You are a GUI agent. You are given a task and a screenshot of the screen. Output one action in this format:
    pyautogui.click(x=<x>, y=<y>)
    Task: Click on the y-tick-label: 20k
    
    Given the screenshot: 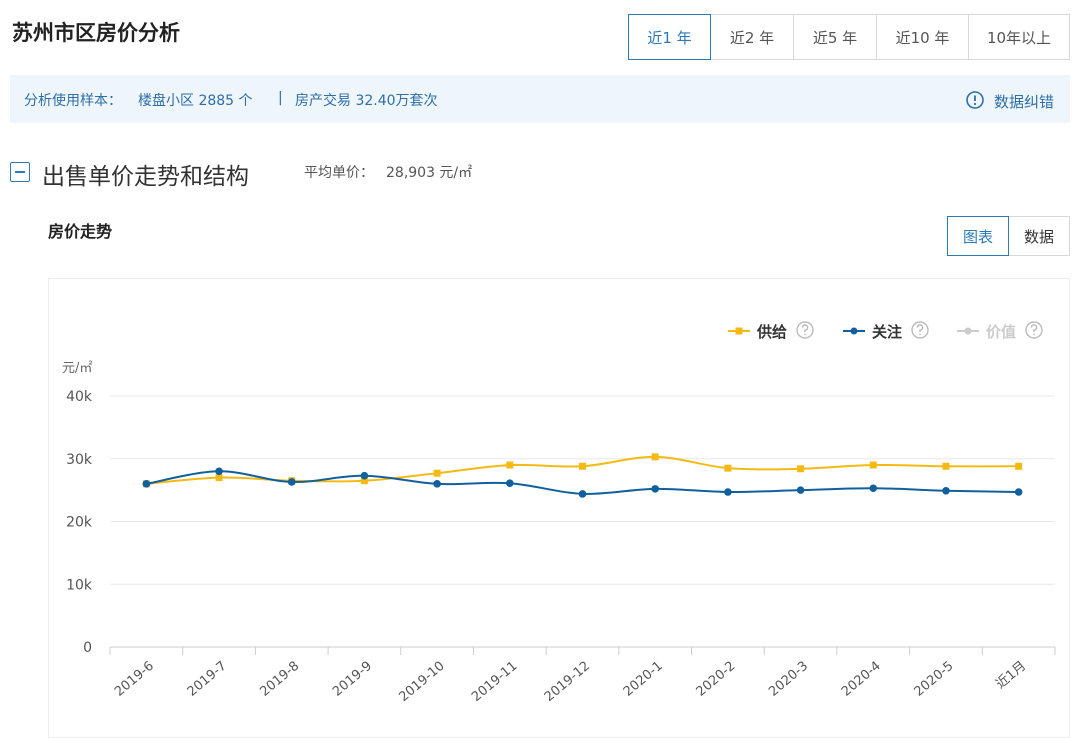 What is the action you would take?
    pyautogui.click(x=79, y=523)
    